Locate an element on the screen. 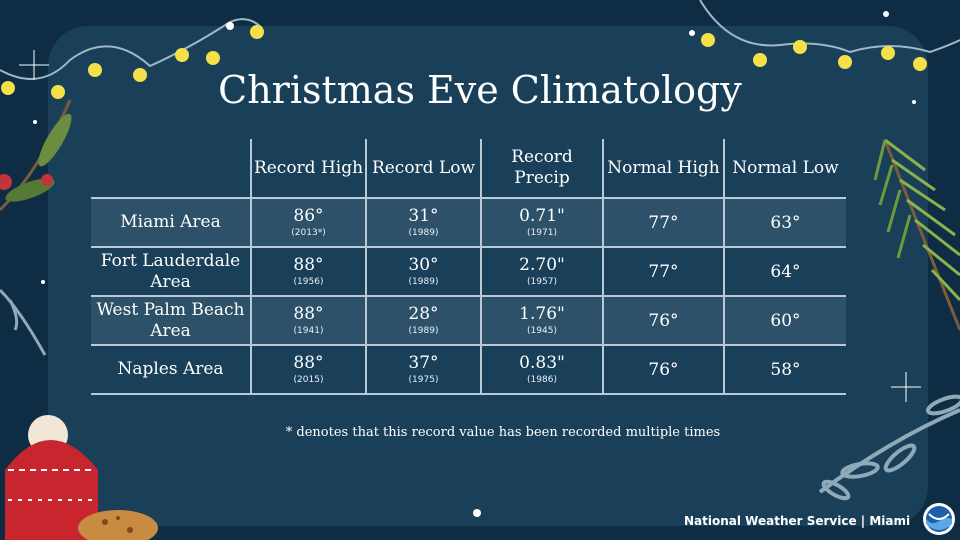 Image resolution: width=960 pixels, height=540 pixels. value: 31° is located at coordinates (423, 215).